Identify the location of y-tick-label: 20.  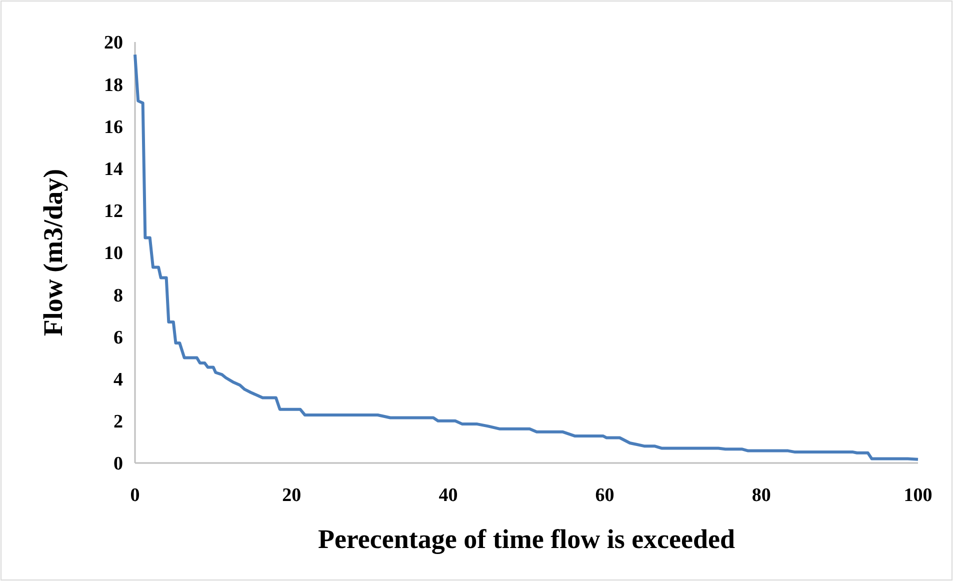
(113, 43).